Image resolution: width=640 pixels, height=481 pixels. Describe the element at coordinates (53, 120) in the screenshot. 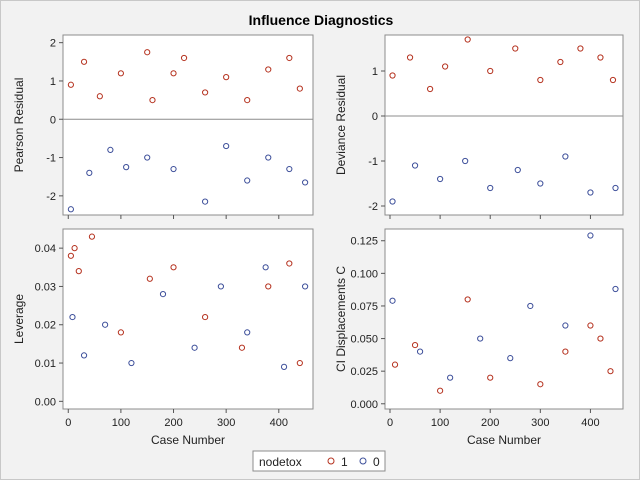

I see `y-tick-label: 0` at that location.